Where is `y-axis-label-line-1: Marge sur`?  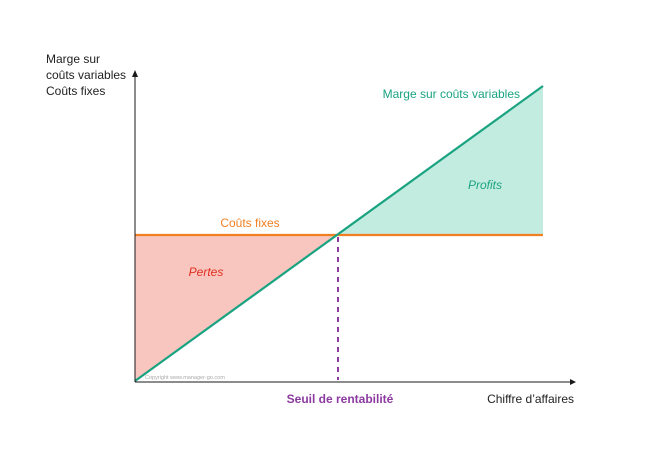 y-axis-label-line-1: Marge sur is located at coordinates (73, 59).